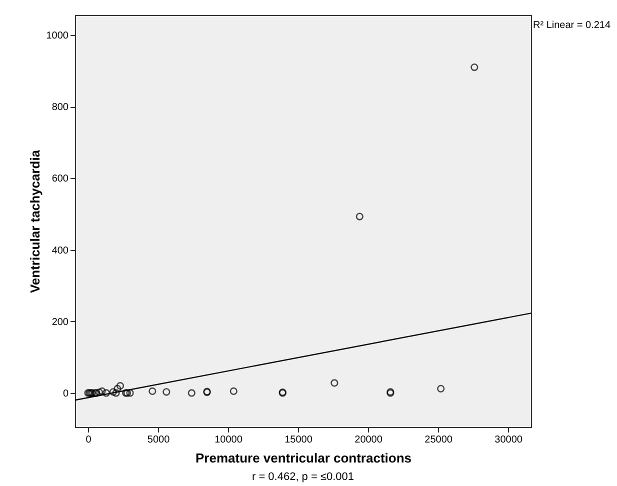  I want to click on x-tick-label: 15000, so click(298, 440).